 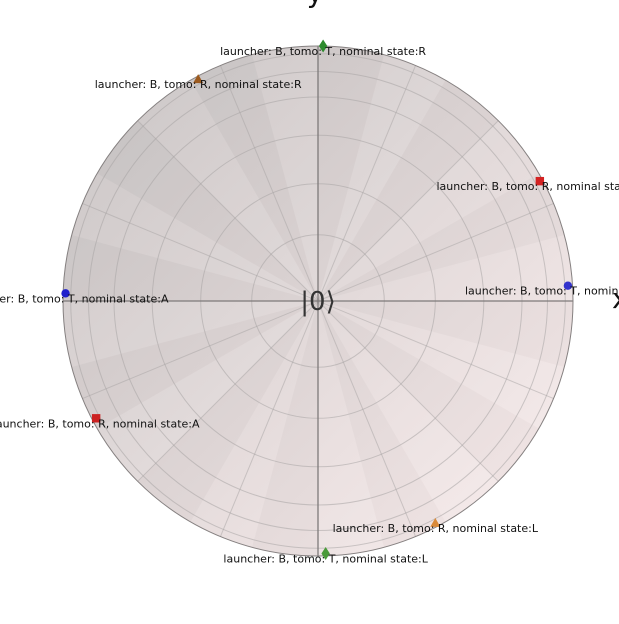 What do you see at coordinates (615, 298) in the screenshot?
I see `x-axis-label: x` at bounding box center [615, 298].